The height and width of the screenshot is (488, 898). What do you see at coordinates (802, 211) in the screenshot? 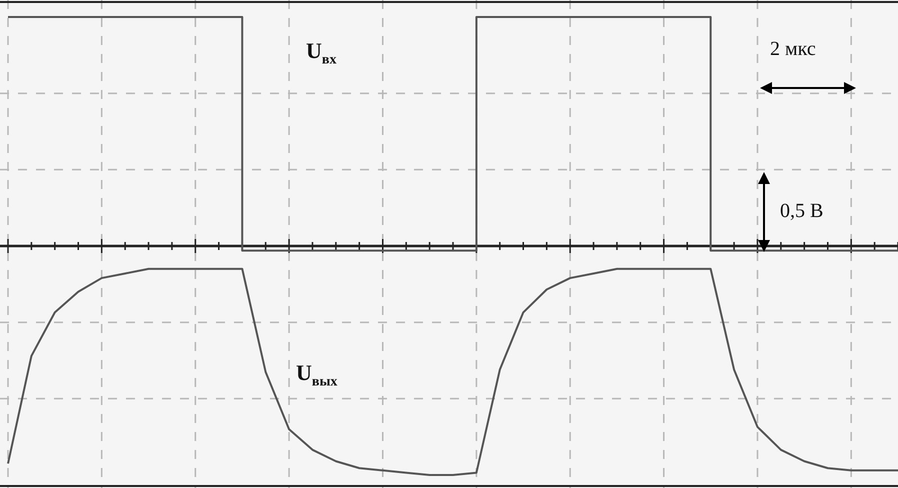
I see `annotation: 0,5 В` at bounding box center [802, 211].